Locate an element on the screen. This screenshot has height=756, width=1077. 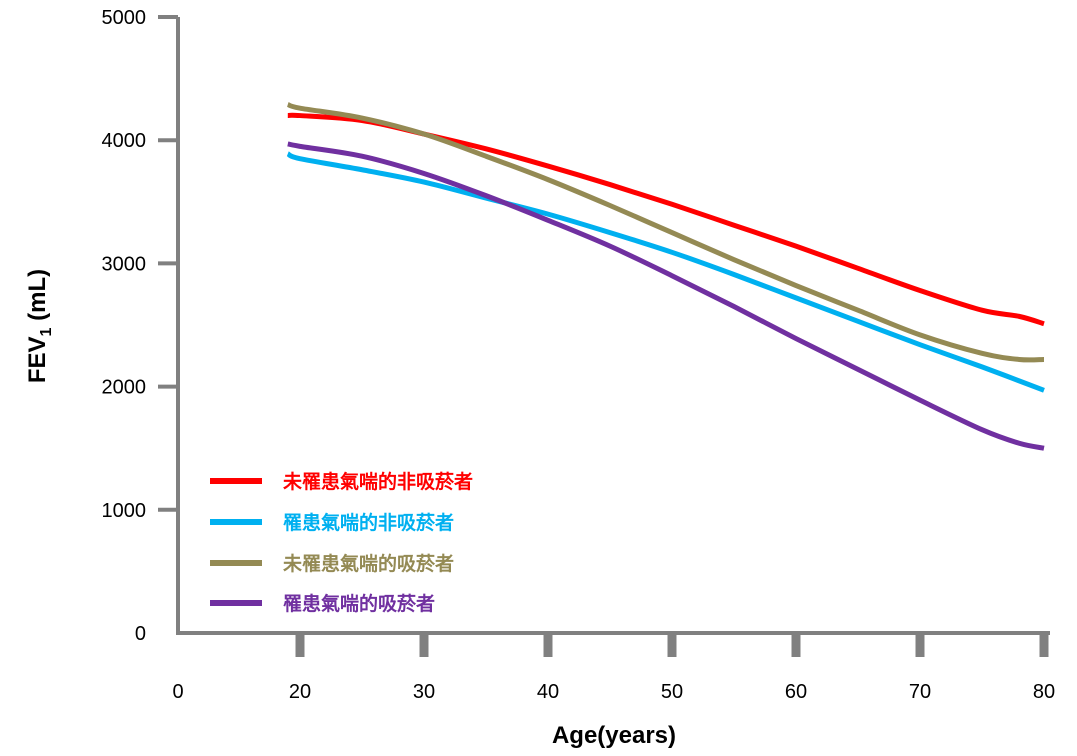
legend-label-0: 未罹患氣喘的非吸菸者 is located at coordinates (377, 481).